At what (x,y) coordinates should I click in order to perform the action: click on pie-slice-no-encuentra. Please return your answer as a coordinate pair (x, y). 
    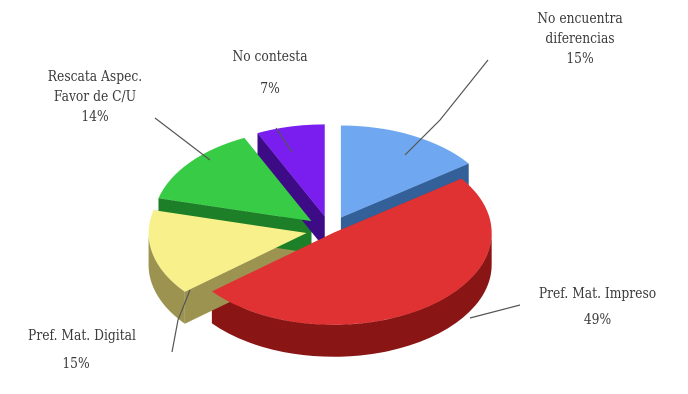
    Looking at the image, I should click on (404, 171).